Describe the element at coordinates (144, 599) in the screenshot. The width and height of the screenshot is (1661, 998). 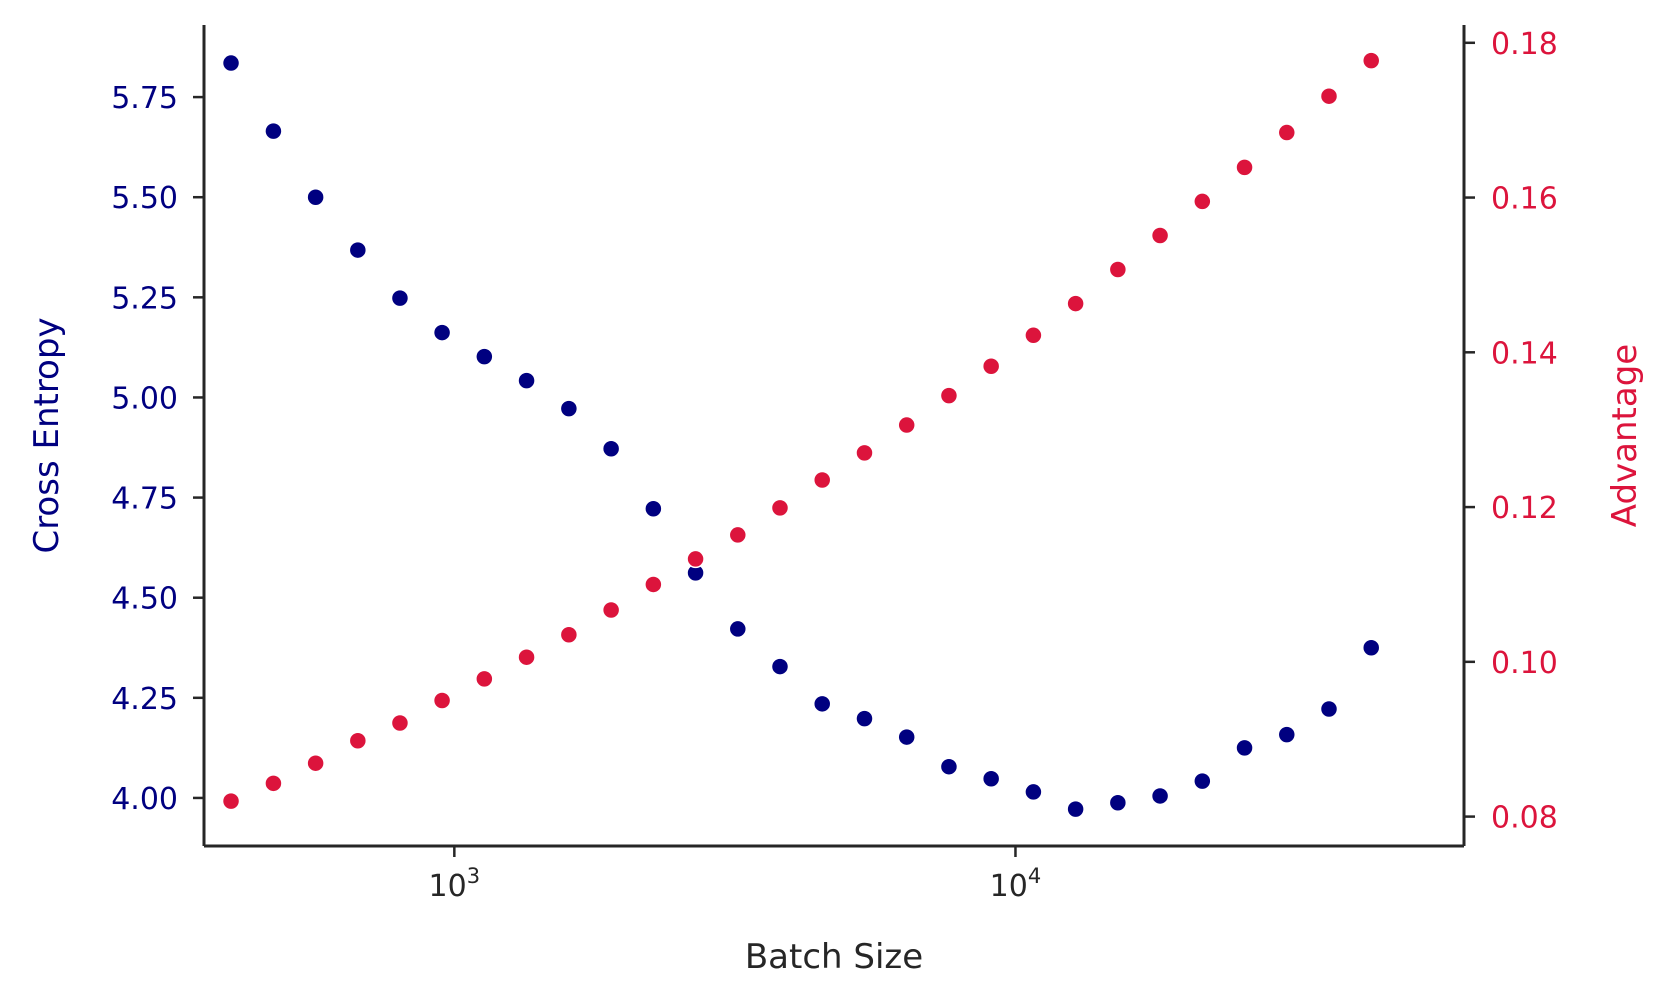
I see `left-tick-label: 4.50` at that location.